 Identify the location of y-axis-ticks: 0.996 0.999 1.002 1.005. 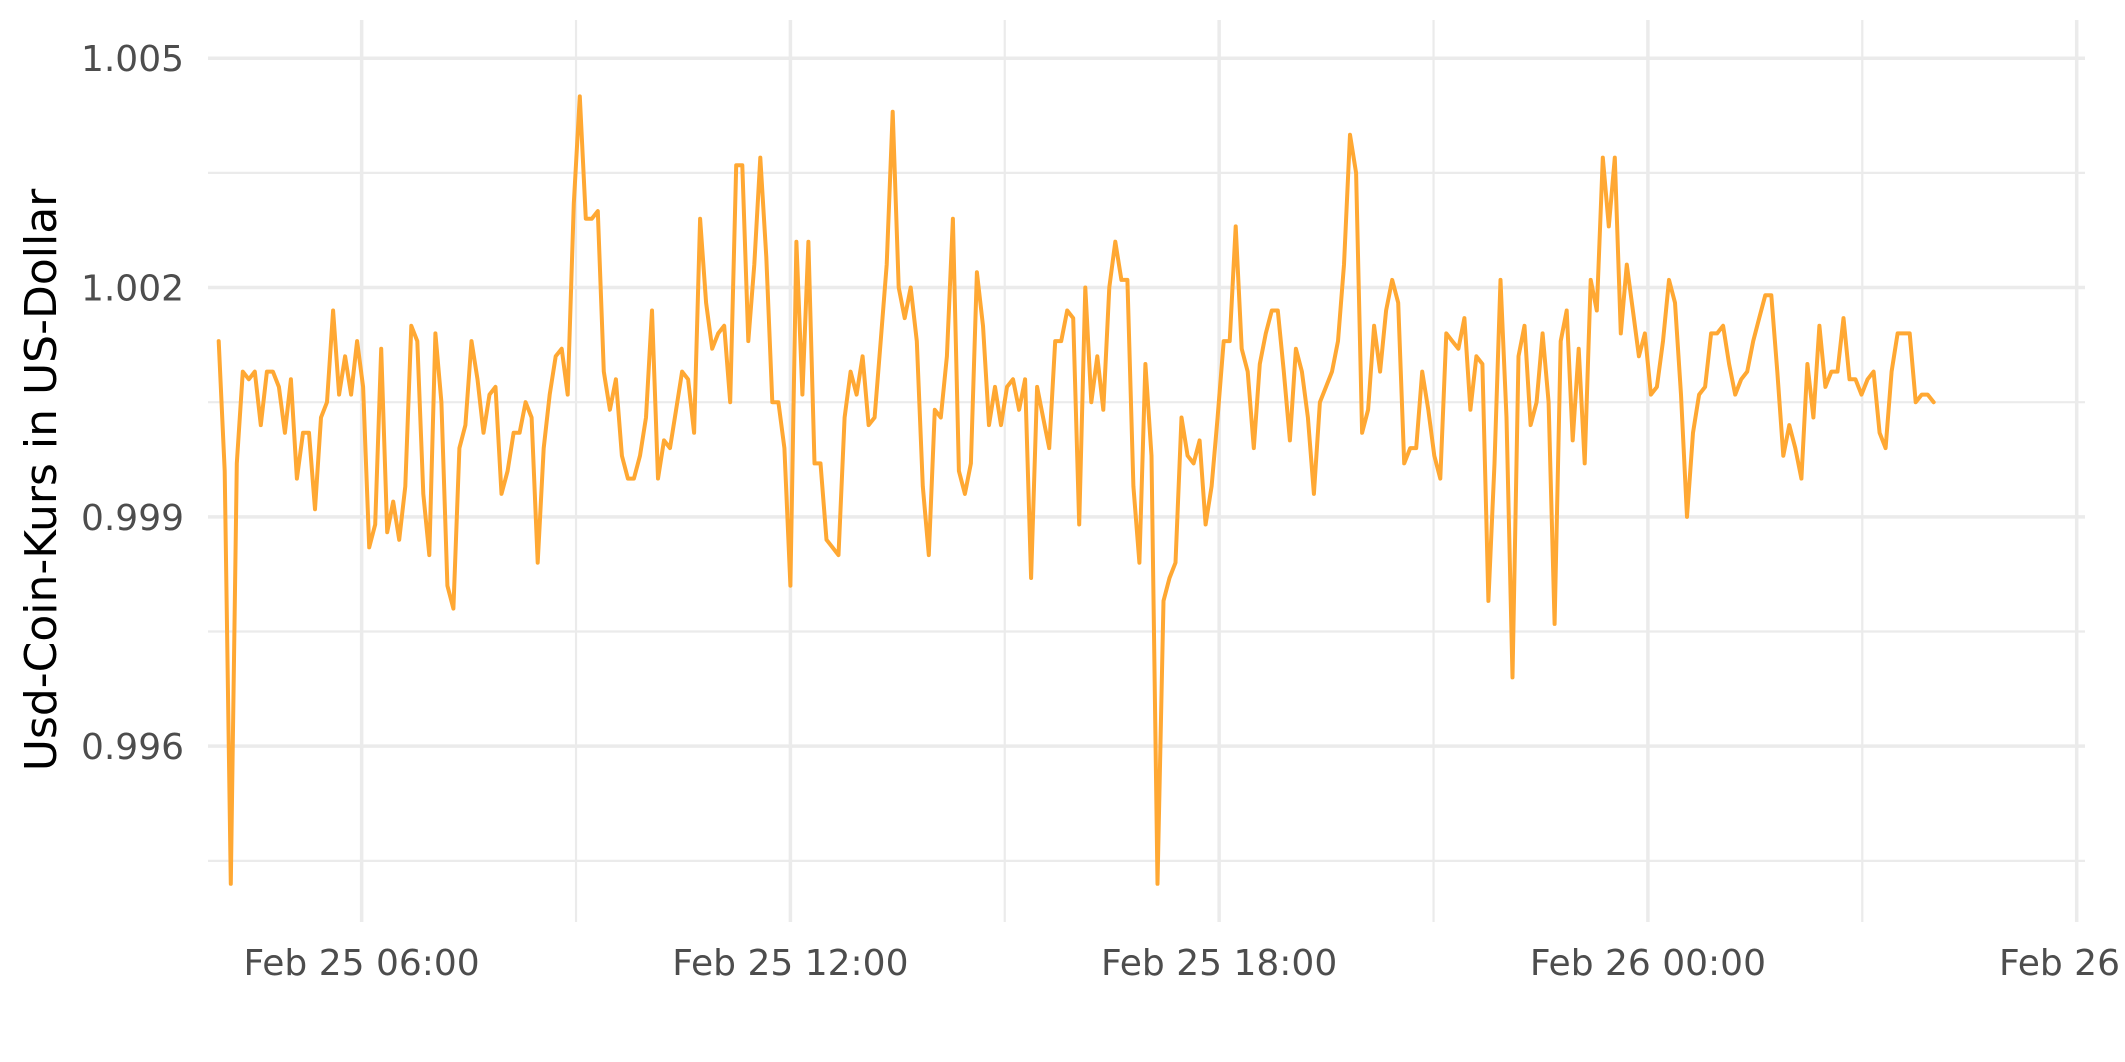
(132, 403).